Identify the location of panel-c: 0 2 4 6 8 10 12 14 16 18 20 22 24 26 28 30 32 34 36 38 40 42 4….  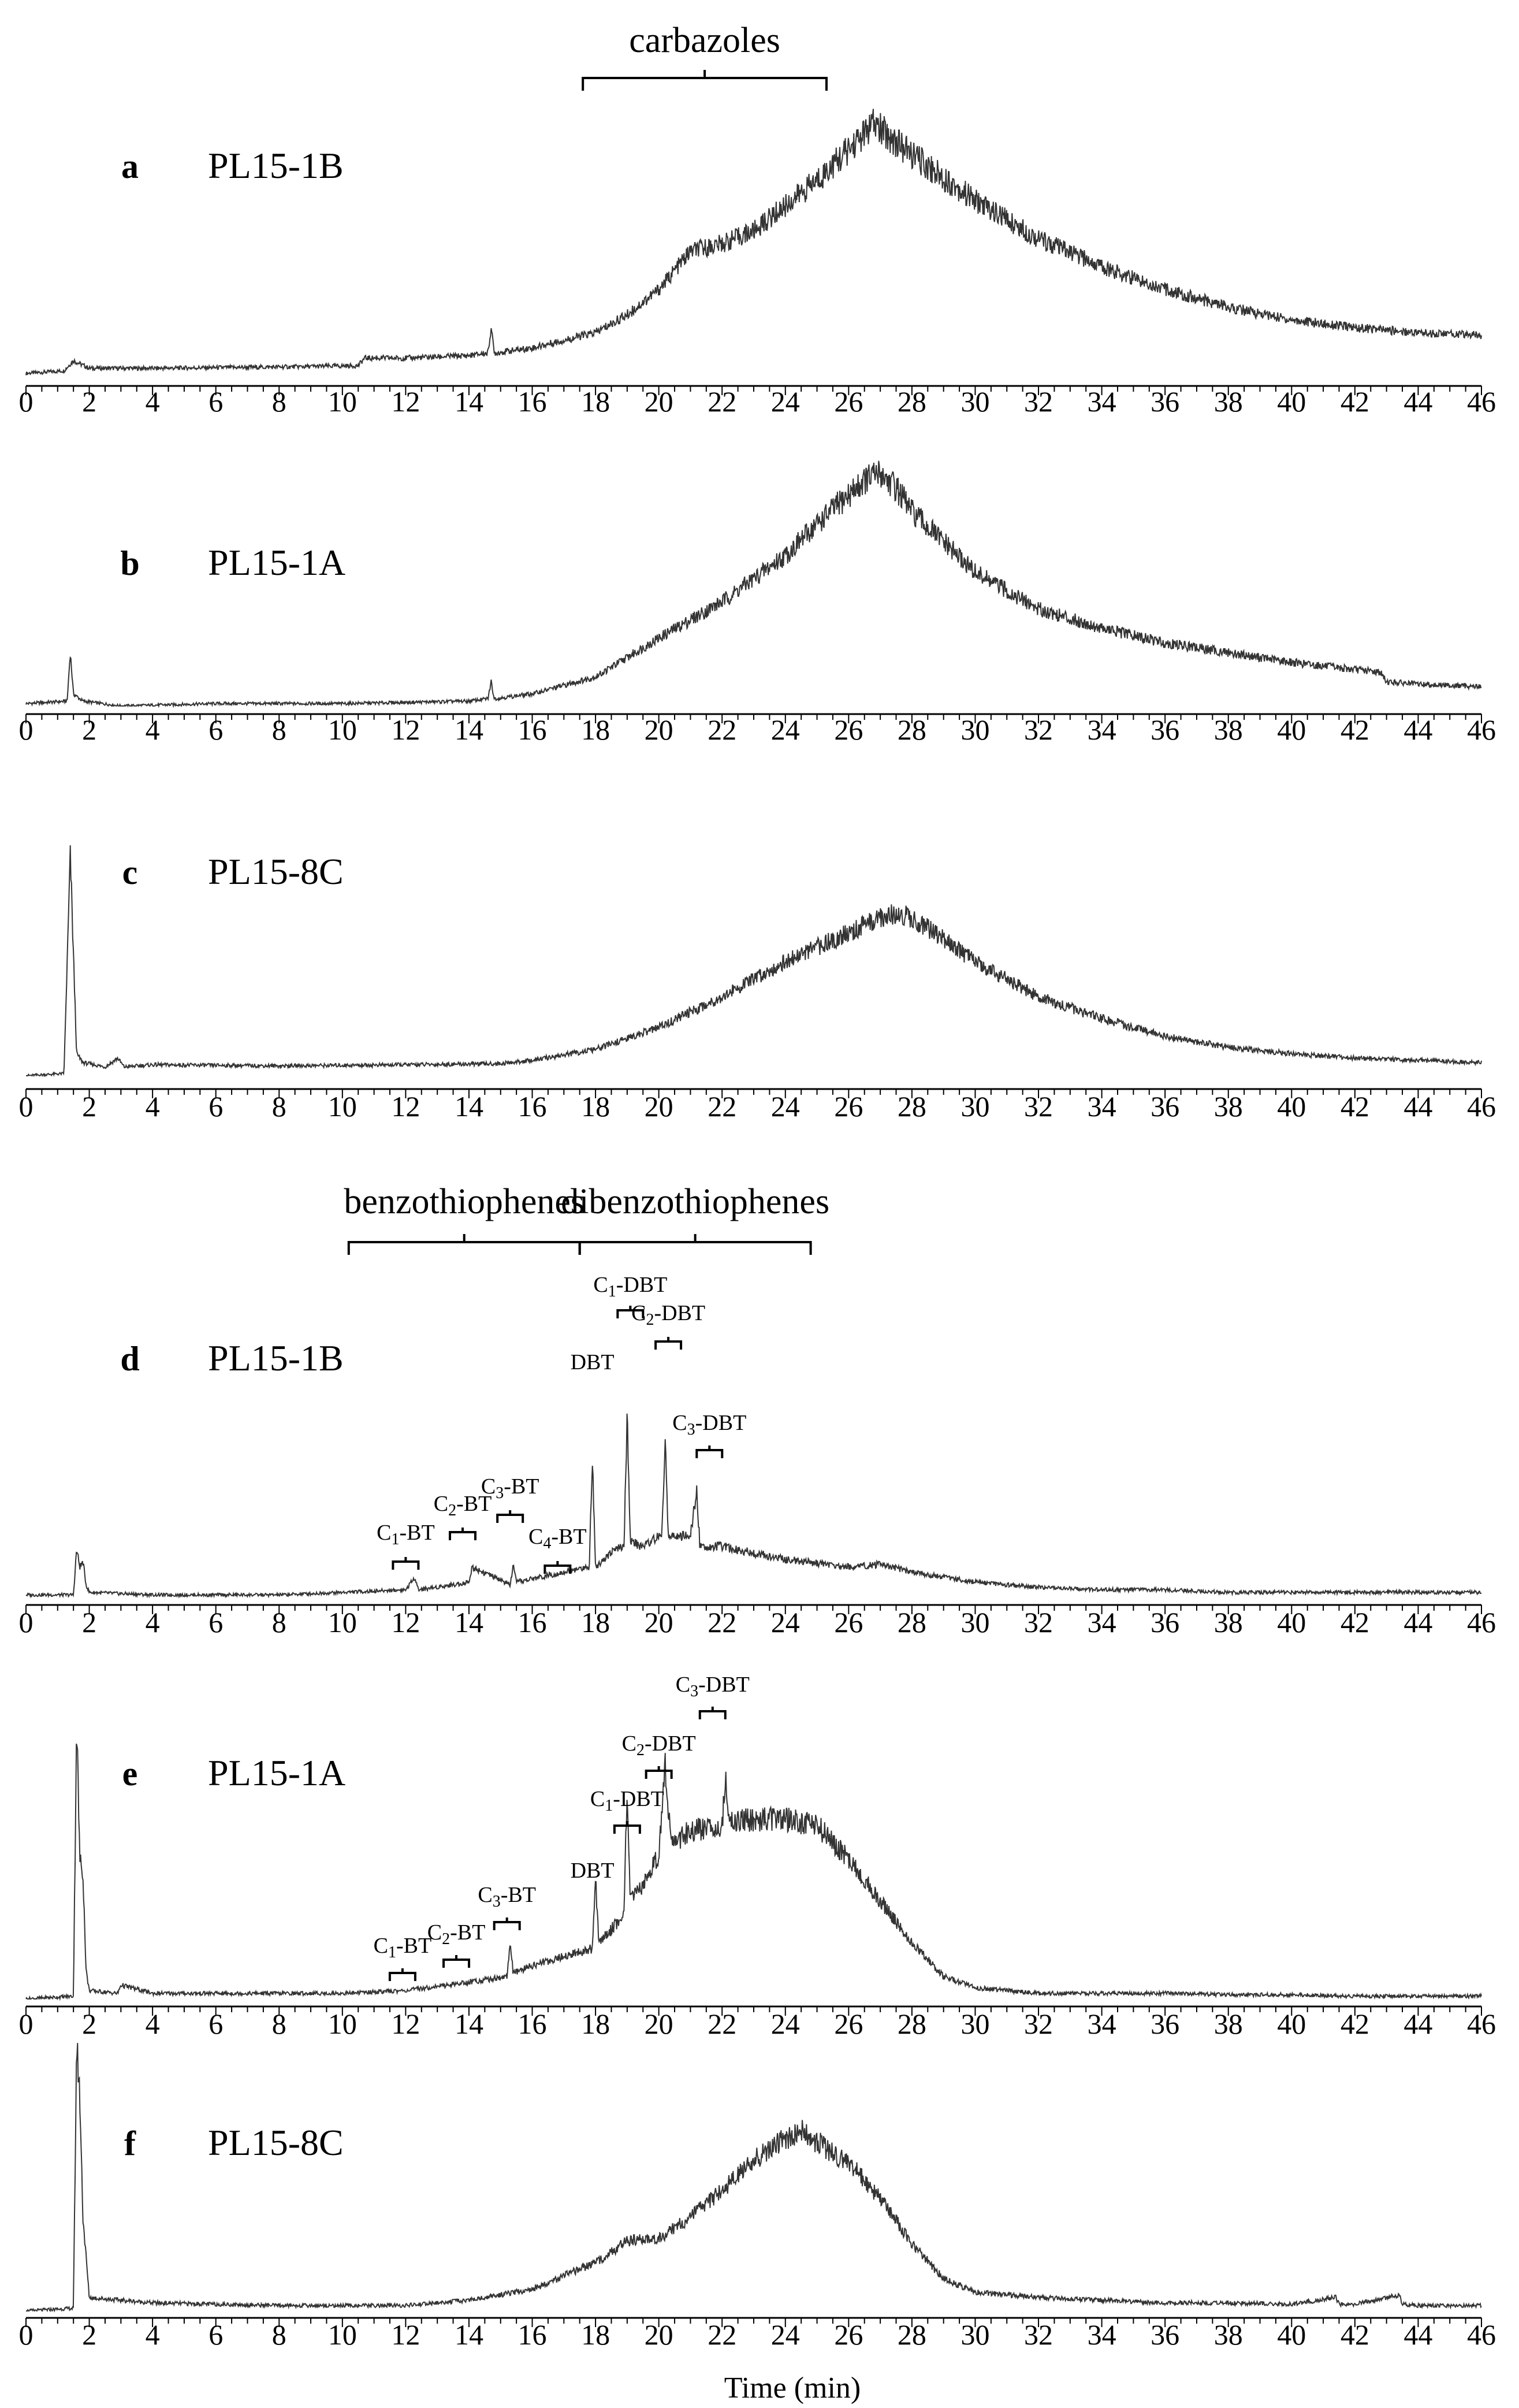
(757, 984).